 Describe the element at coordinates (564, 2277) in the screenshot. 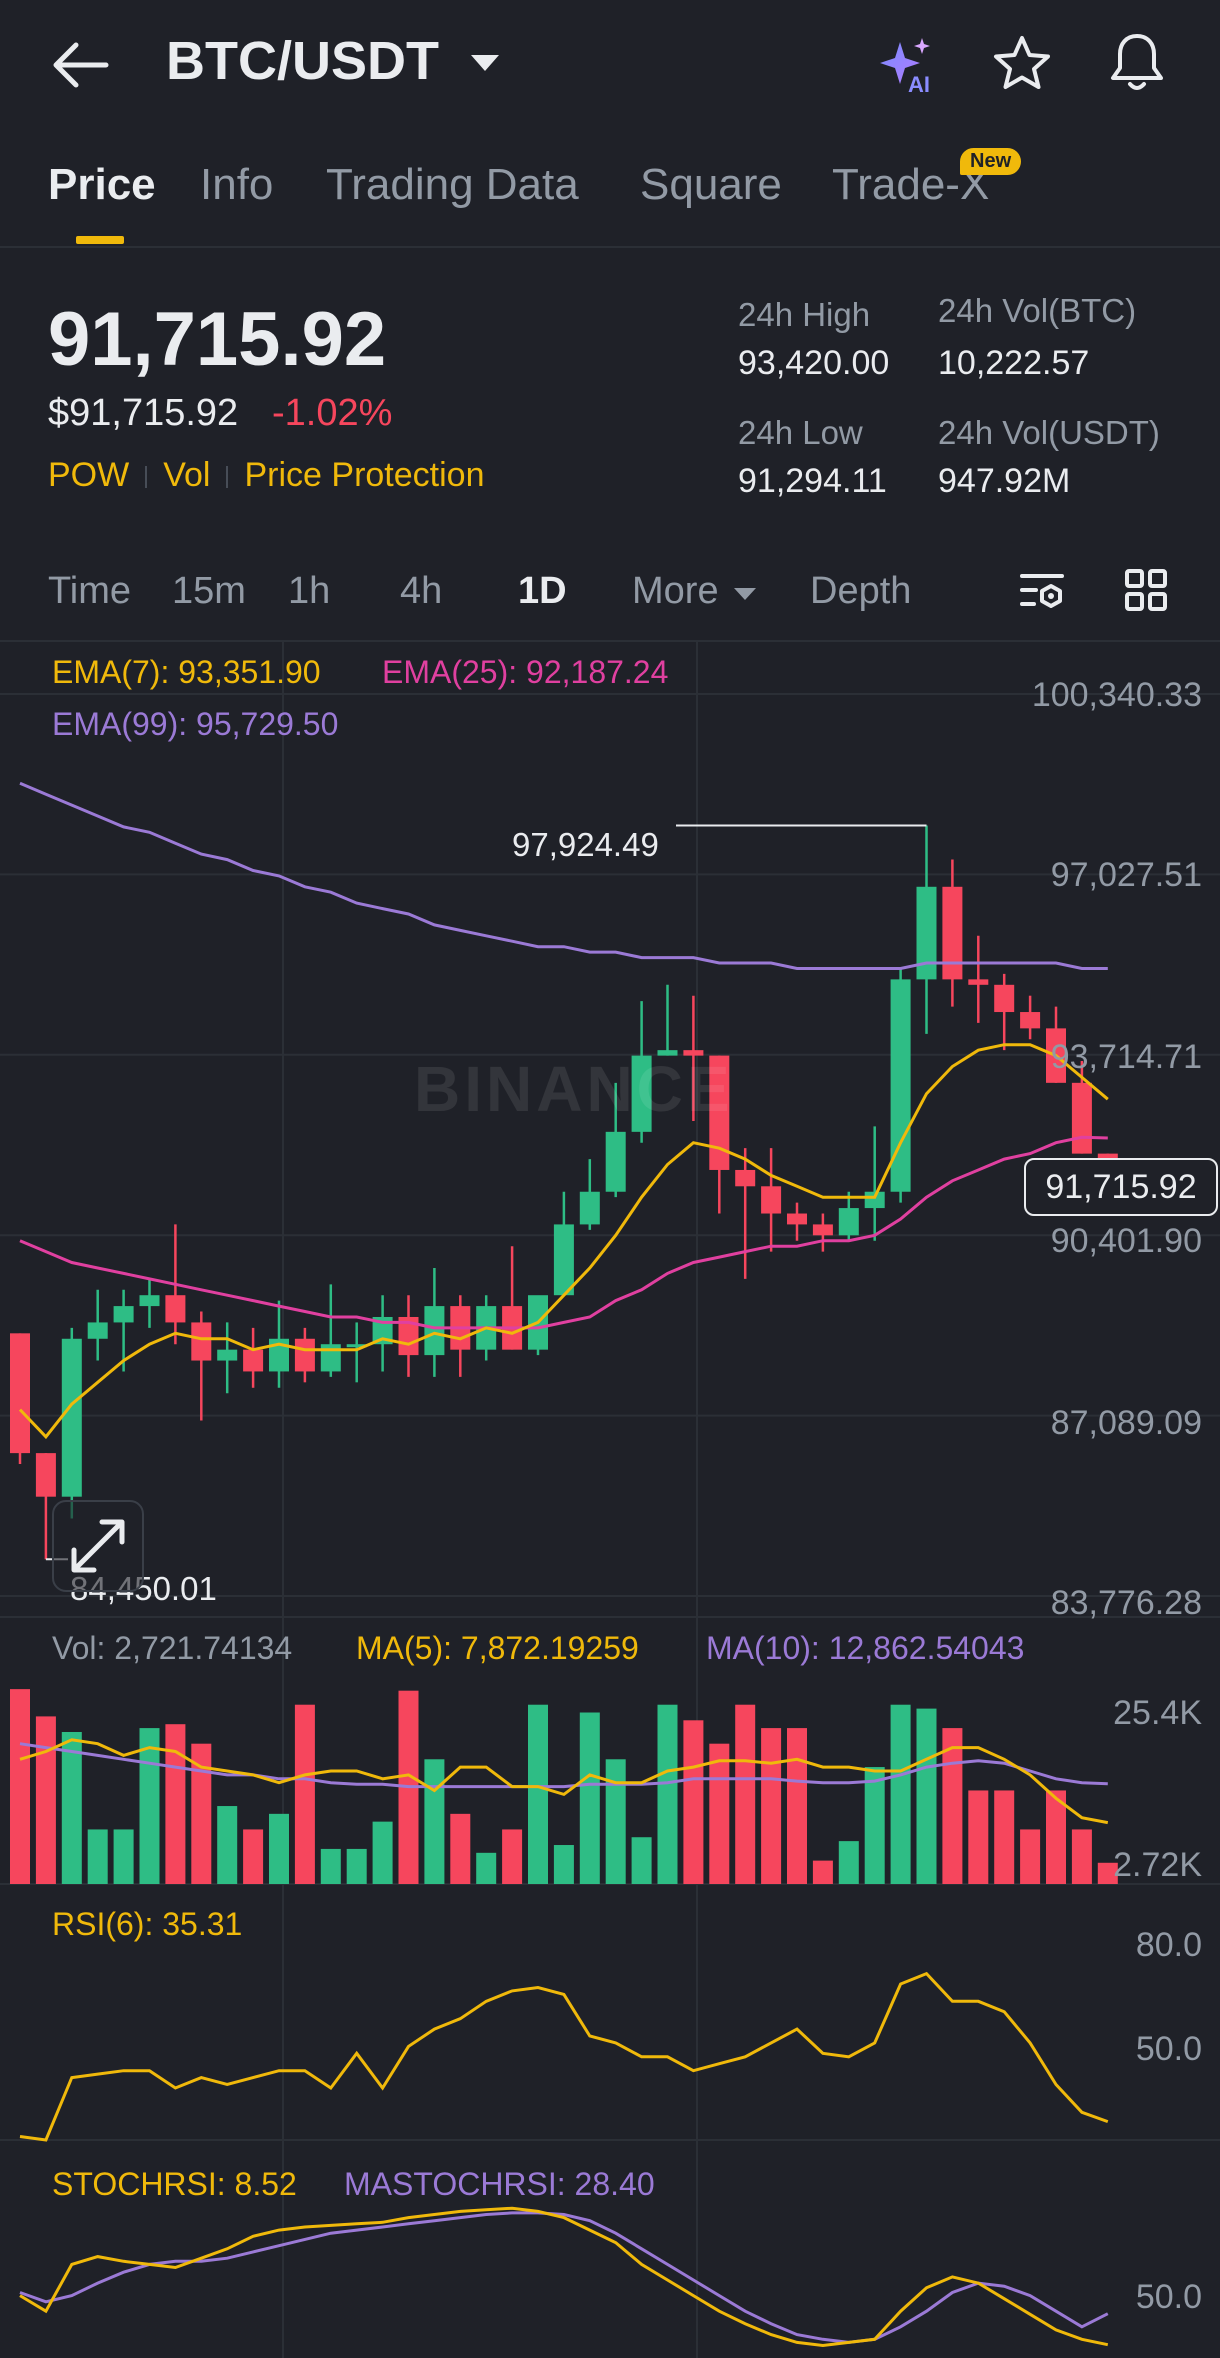

I see `mastochrsi-line` at that location.